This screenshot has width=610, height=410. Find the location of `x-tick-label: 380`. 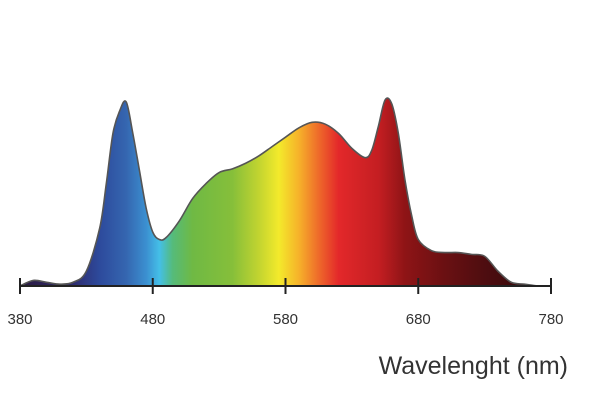

x-tick-label: 380 is located at coordinates (19, 319).